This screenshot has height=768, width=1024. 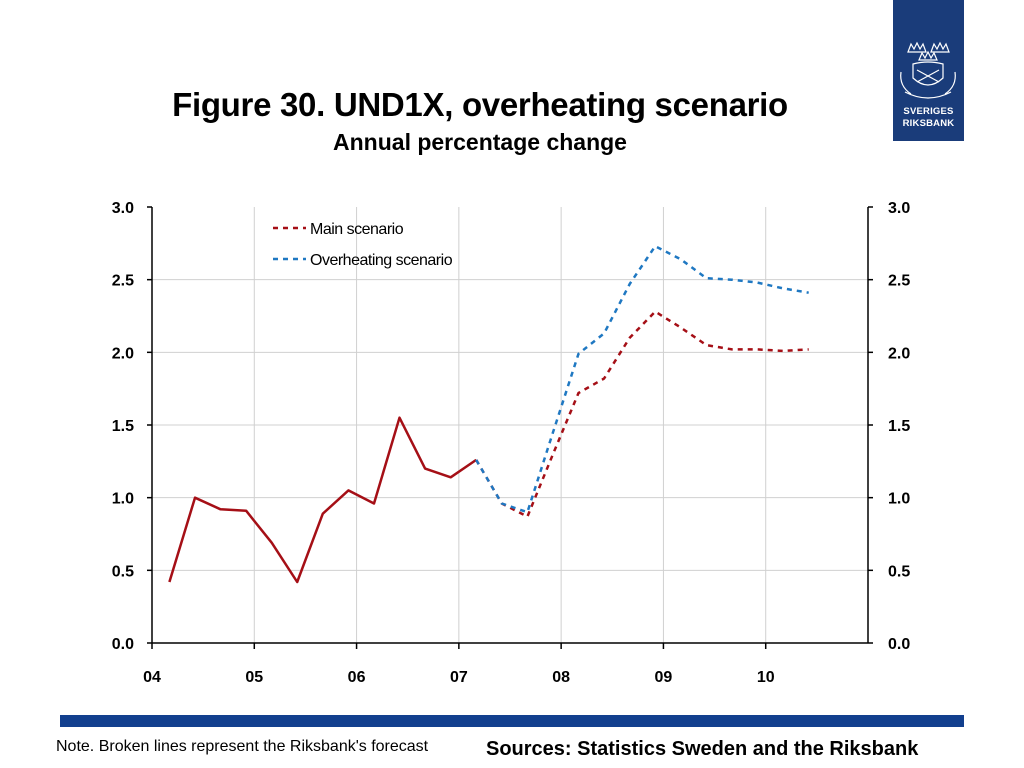 I want to click on legend-label: Overheating scenario, so click(x=381, y=260).